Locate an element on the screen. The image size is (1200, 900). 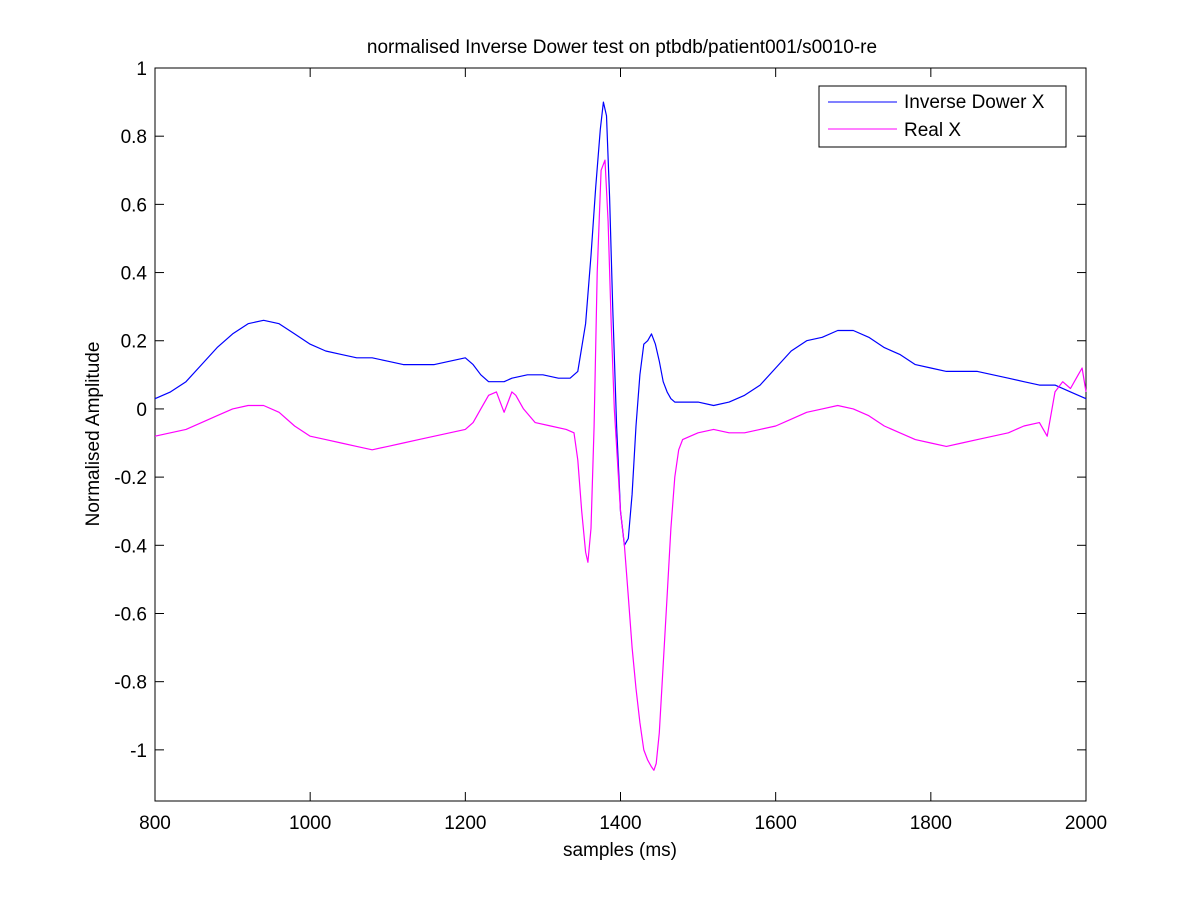
y-tick-label: -0.4 is located at coordinates (130, 546).